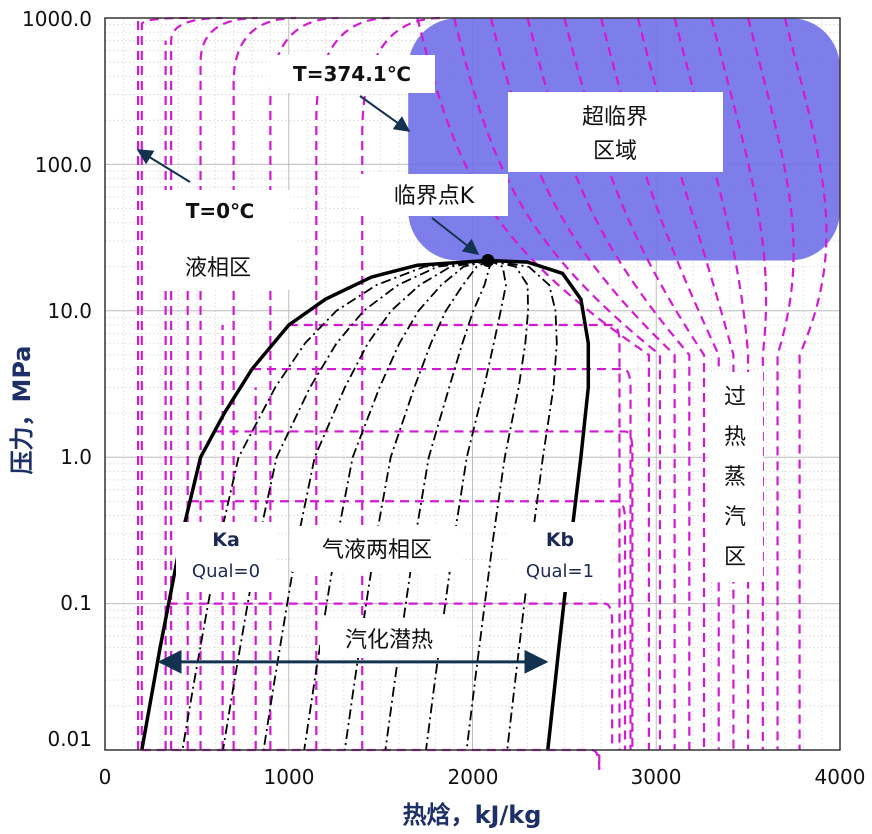 This screenshot has height=834, width=872. I want to click on label-latent-heat: 汽化潜热, so click(389, 640).